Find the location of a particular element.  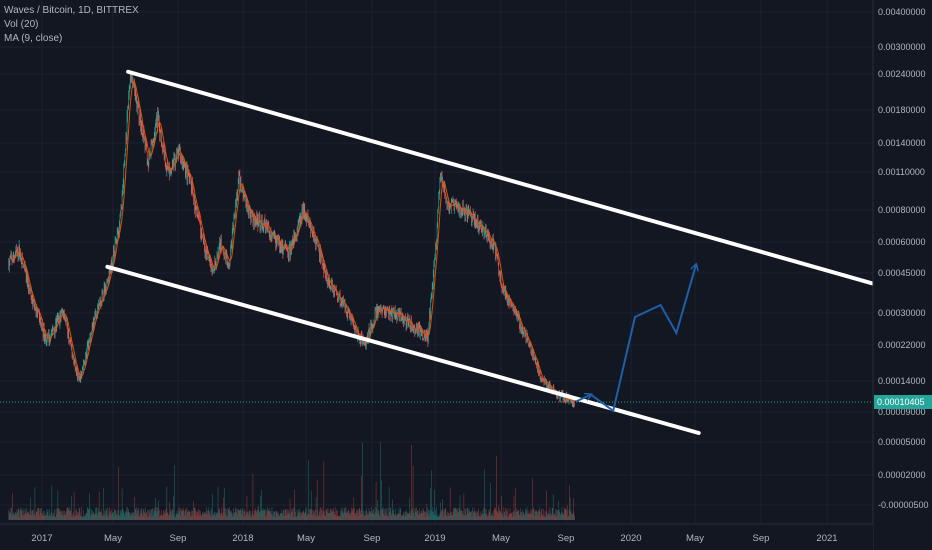

projection-main-path is located at coordinates (643, 339).